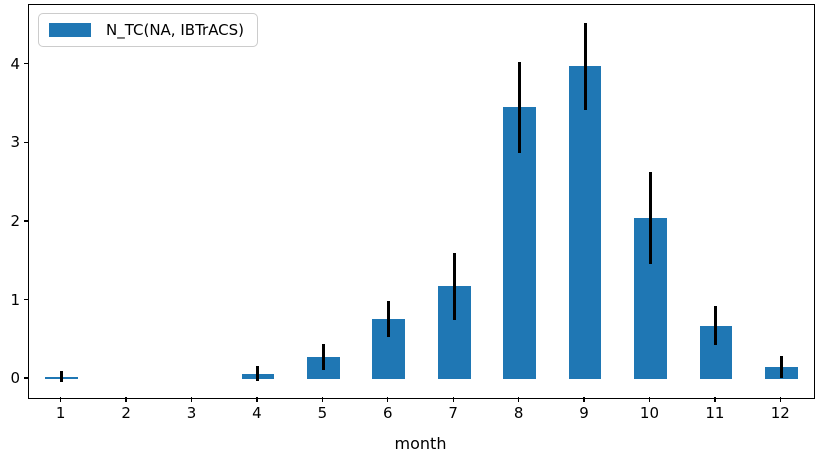 Image resolution: width=819 pixels, height=460 pixels. I want to click on y-tick-label-1: 1, so click(15, 299).